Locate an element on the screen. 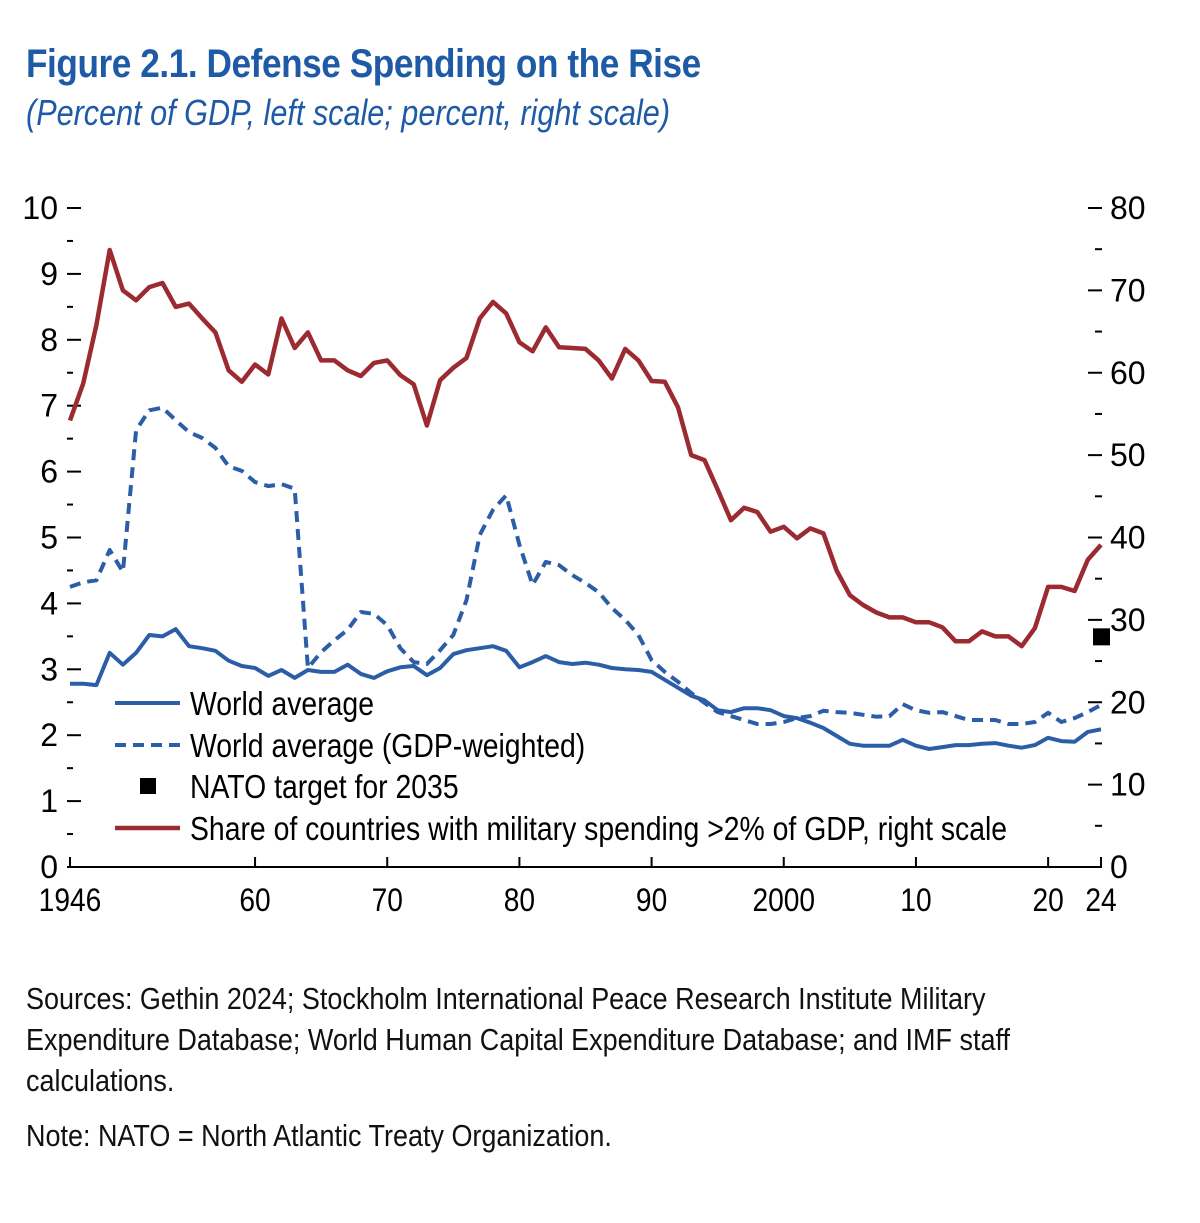 The height and width of the screenshot is (1223, 1200). right-y-tick-label: 50 is located at coordinates (1128, 455).